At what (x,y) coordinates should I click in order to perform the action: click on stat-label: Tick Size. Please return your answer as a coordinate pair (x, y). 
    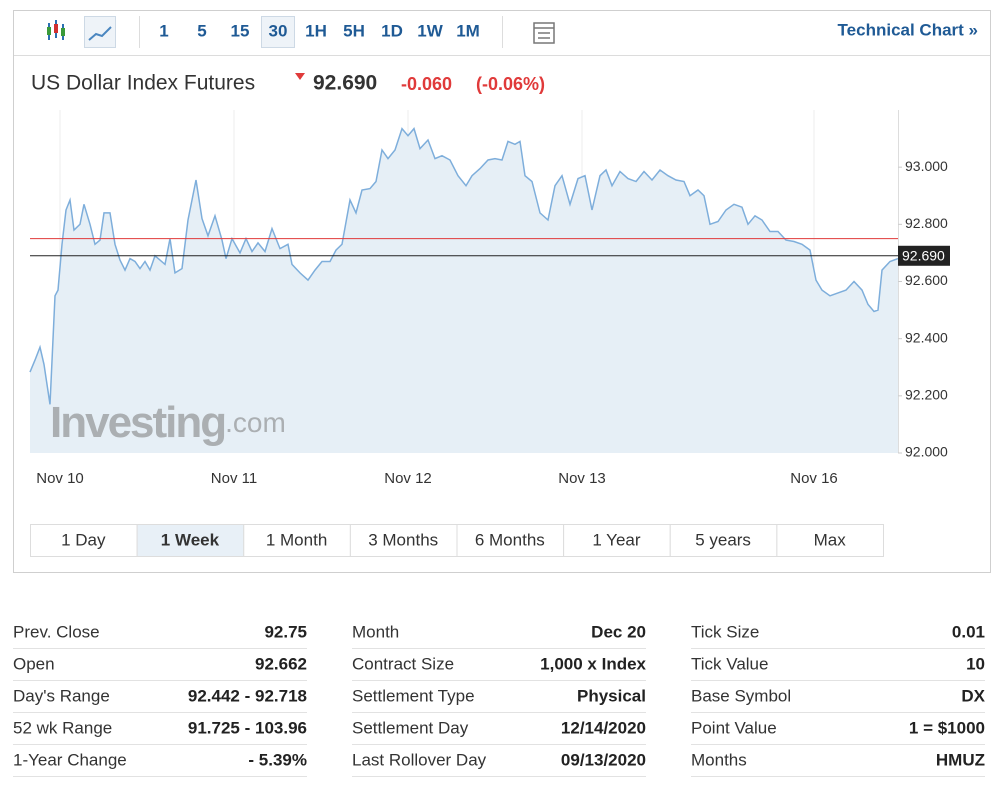
    Looking at the image, I should click on (725, 631).